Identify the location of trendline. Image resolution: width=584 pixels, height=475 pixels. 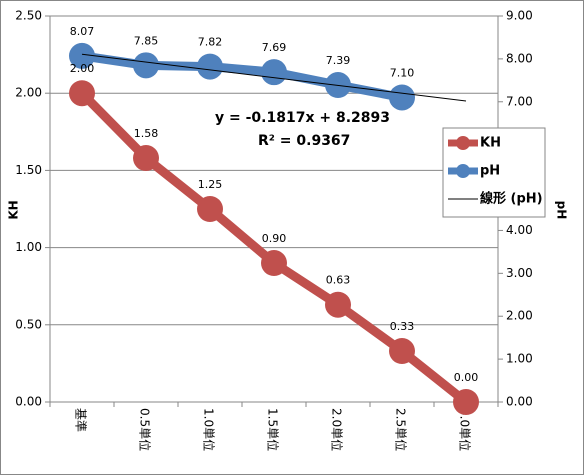
(274, 77).